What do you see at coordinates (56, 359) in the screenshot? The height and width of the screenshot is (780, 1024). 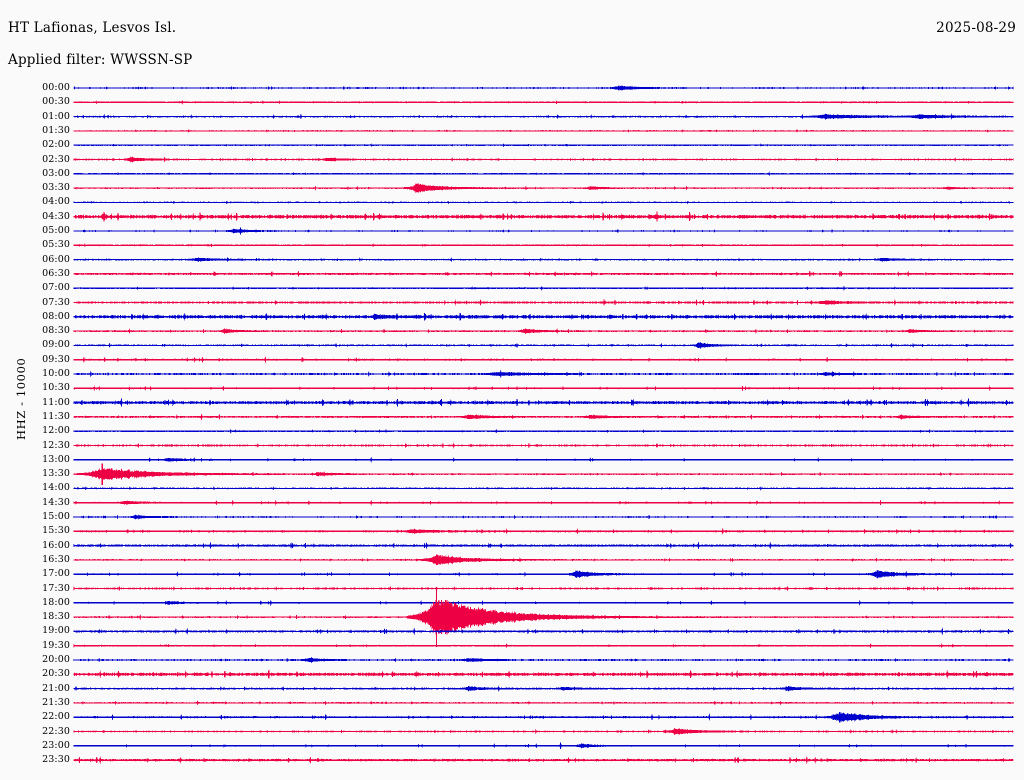 I see `time-tick-0930: 09:30` at bounding box center [56, 359].